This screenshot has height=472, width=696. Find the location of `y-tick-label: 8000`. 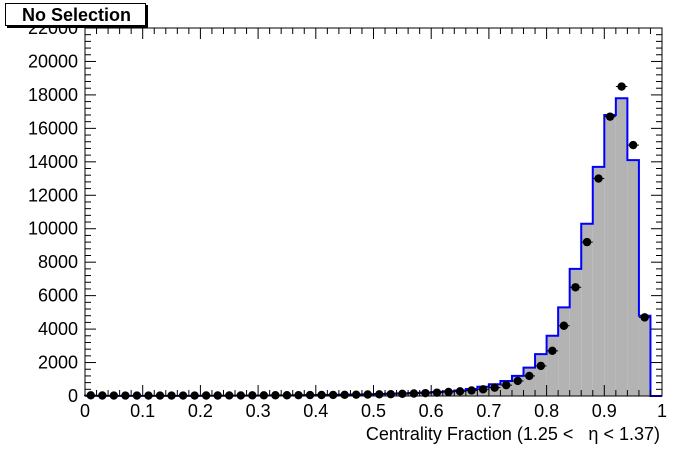

y-tick-label: 8000 is located at coordinates (58, 262).